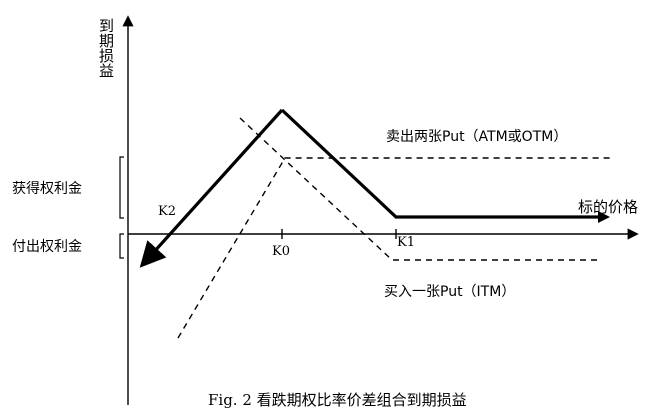  I want to click on combined-payoff-left-arm, so click(211, 188).